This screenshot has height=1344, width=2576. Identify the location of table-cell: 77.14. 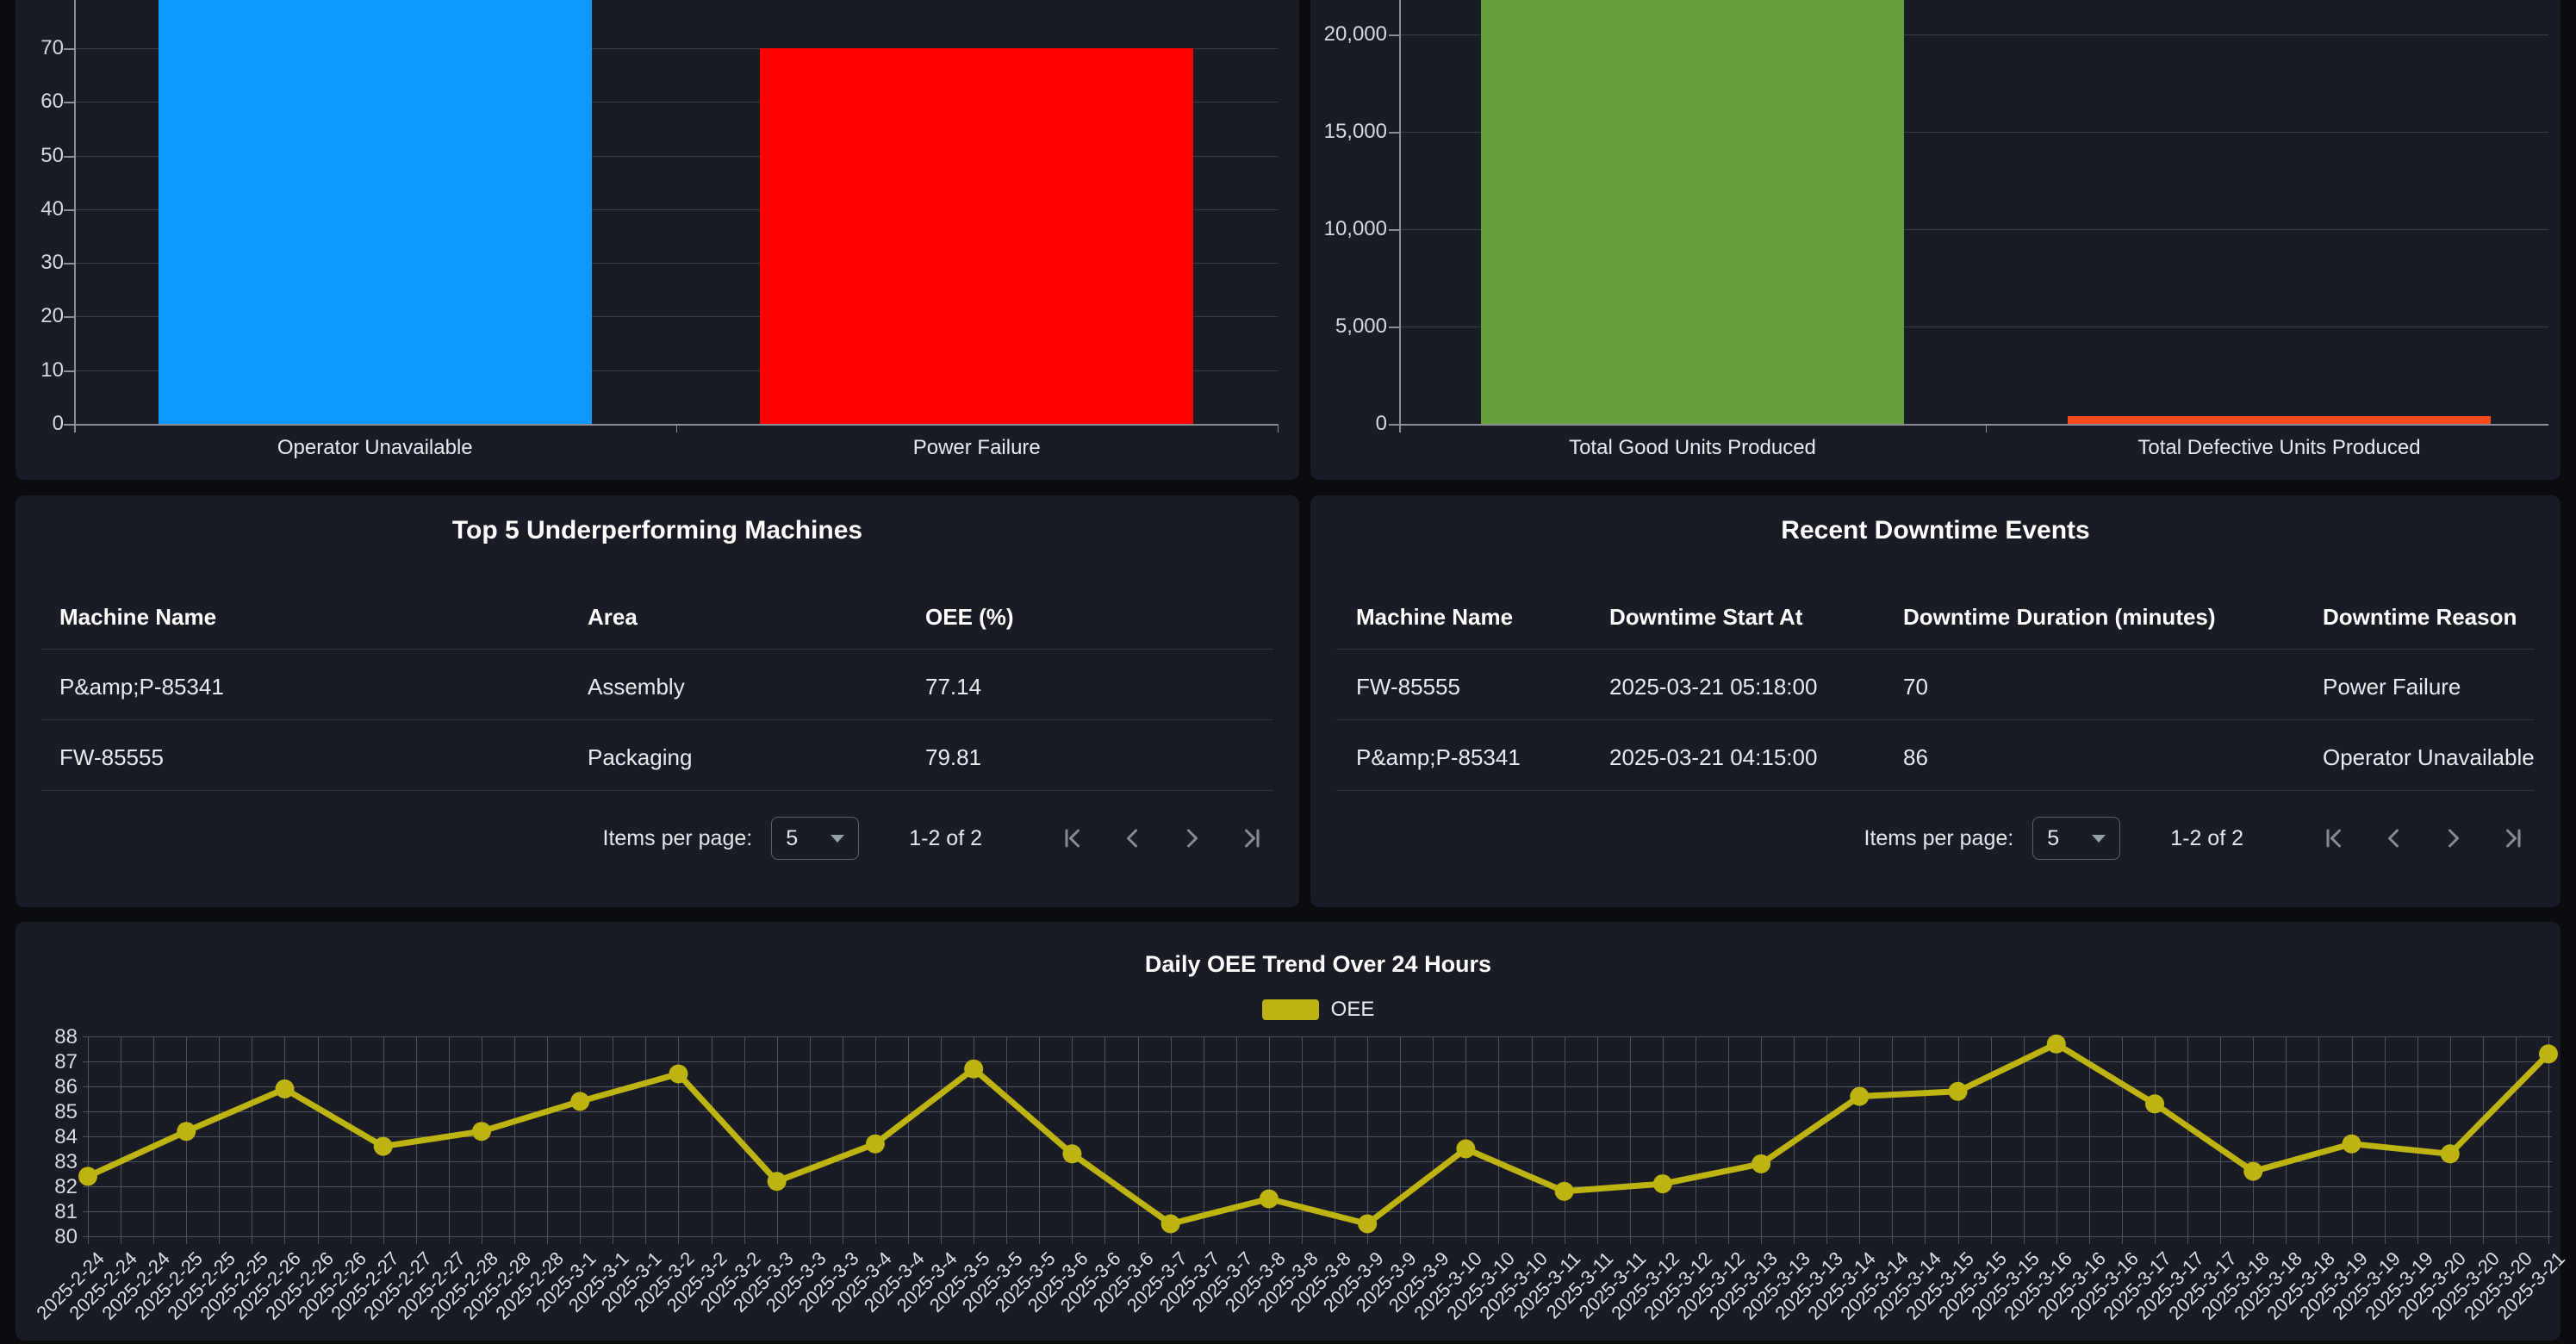
(954, 687).